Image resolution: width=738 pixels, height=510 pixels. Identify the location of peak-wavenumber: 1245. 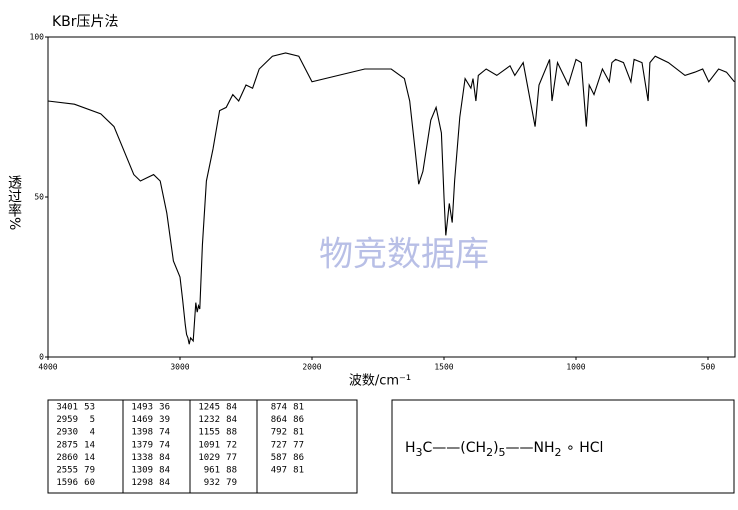
(209, 408).